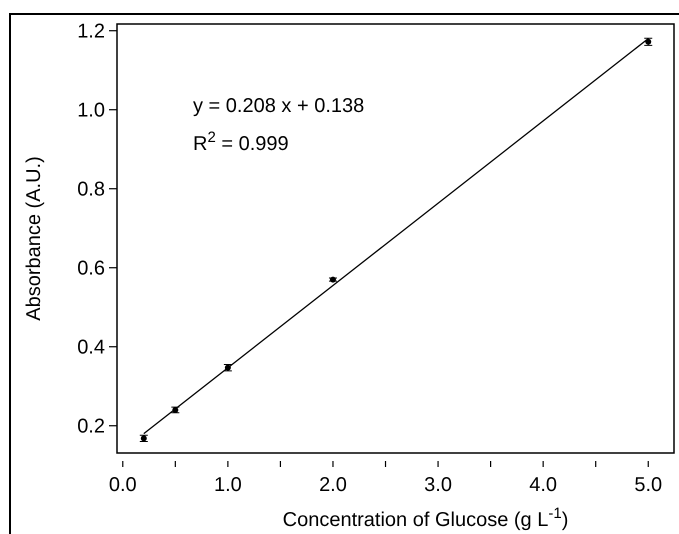 The width and height of the screenshot is (679, 534). I want to click on x-axis-title: Concentration of Glucose (g L$^{-1}$), so click(425, 517).